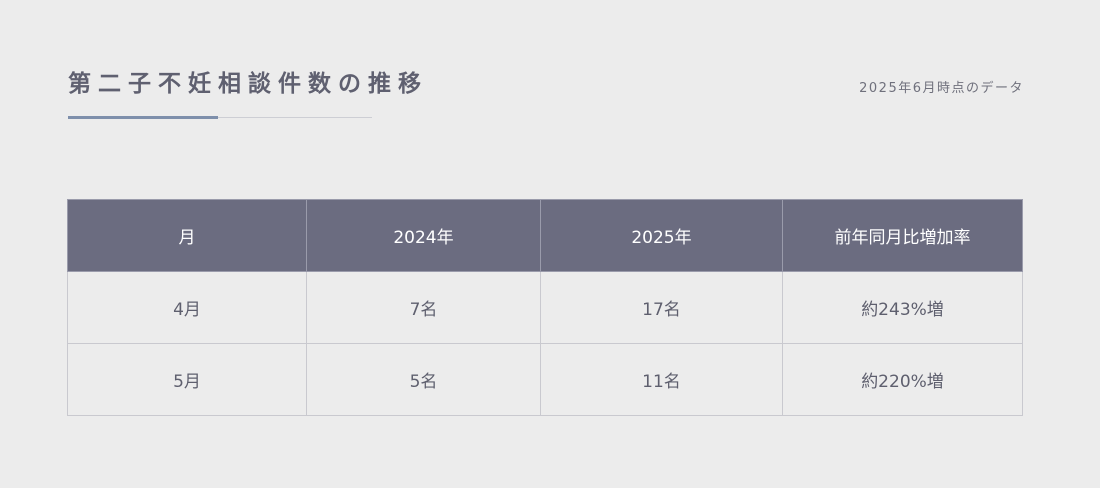 Image resolution: width=1100 pixels, height=488 pixels. I want to click on title-underline, so click(220, 117).